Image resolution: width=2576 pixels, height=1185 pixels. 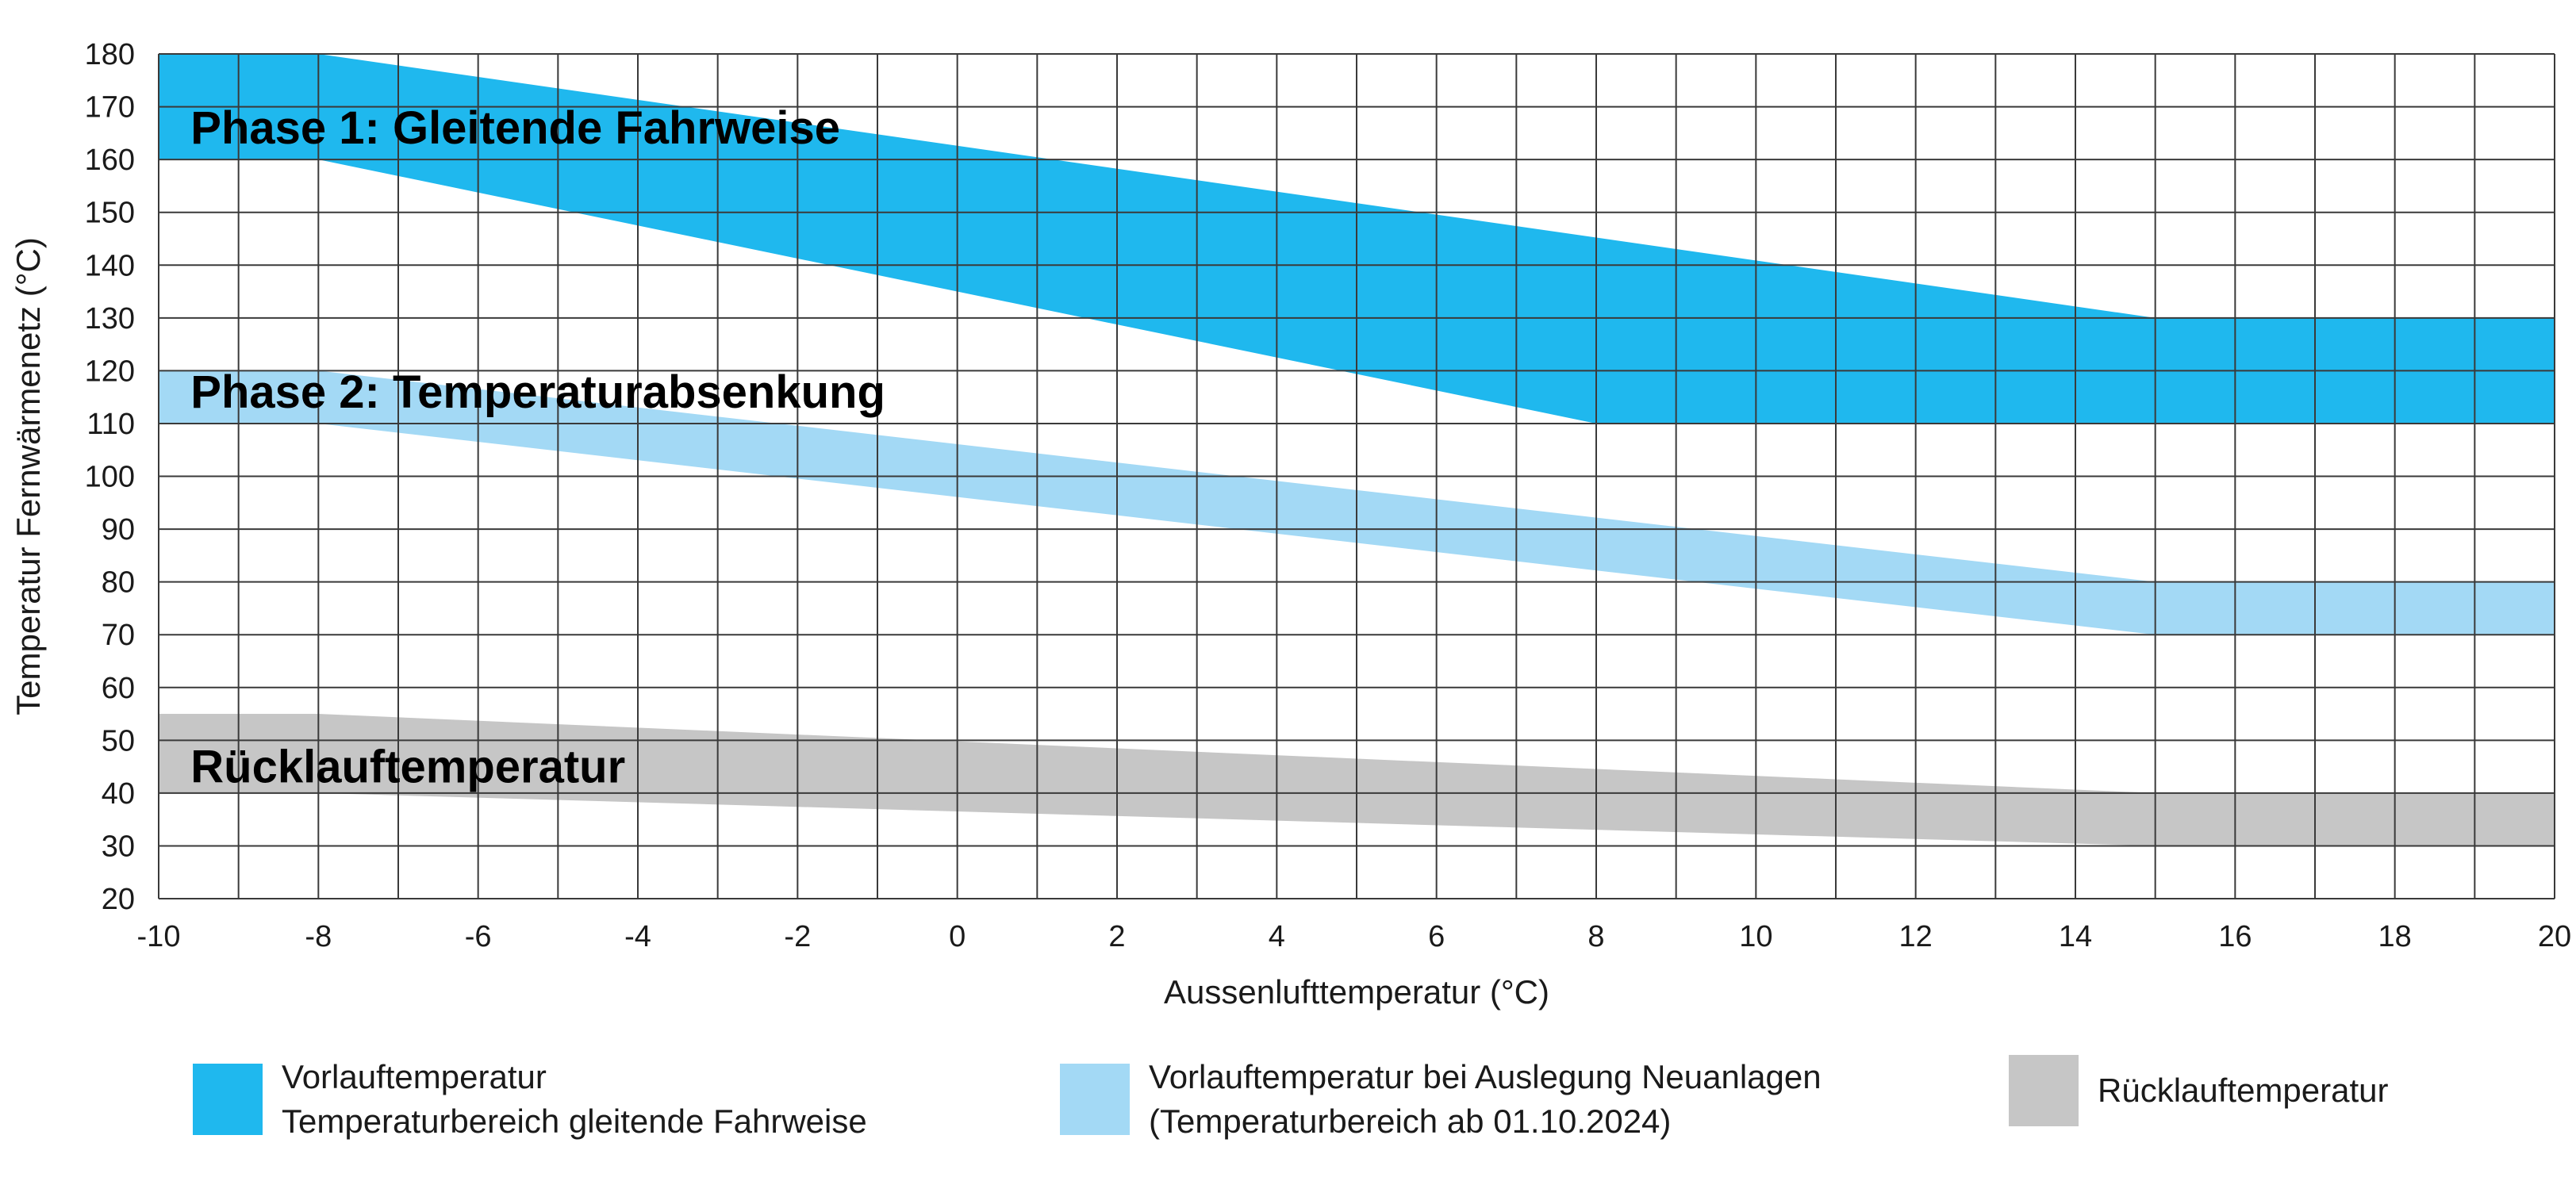 What do you see at coordinates (110, 477) in the screenshot?
I see `y-tick-label: 100` at bounding box center [110, 477].